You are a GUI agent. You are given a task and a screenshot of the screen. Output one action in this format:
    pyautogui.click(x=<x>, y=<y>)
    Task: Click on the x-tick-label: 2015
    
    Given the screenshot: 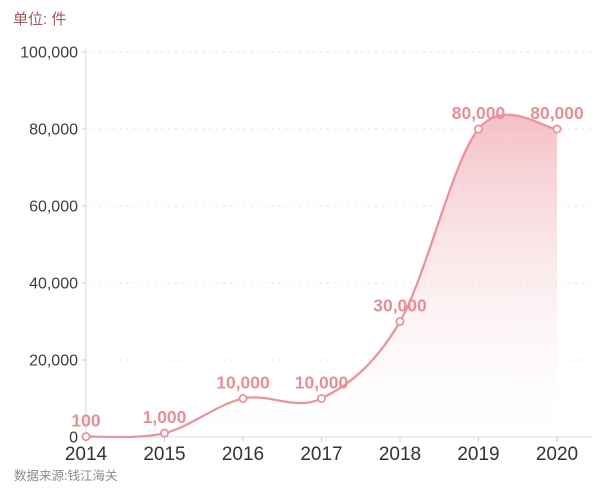 What is the action you would take?
    pyautogui.click(x=164, y=454)
    